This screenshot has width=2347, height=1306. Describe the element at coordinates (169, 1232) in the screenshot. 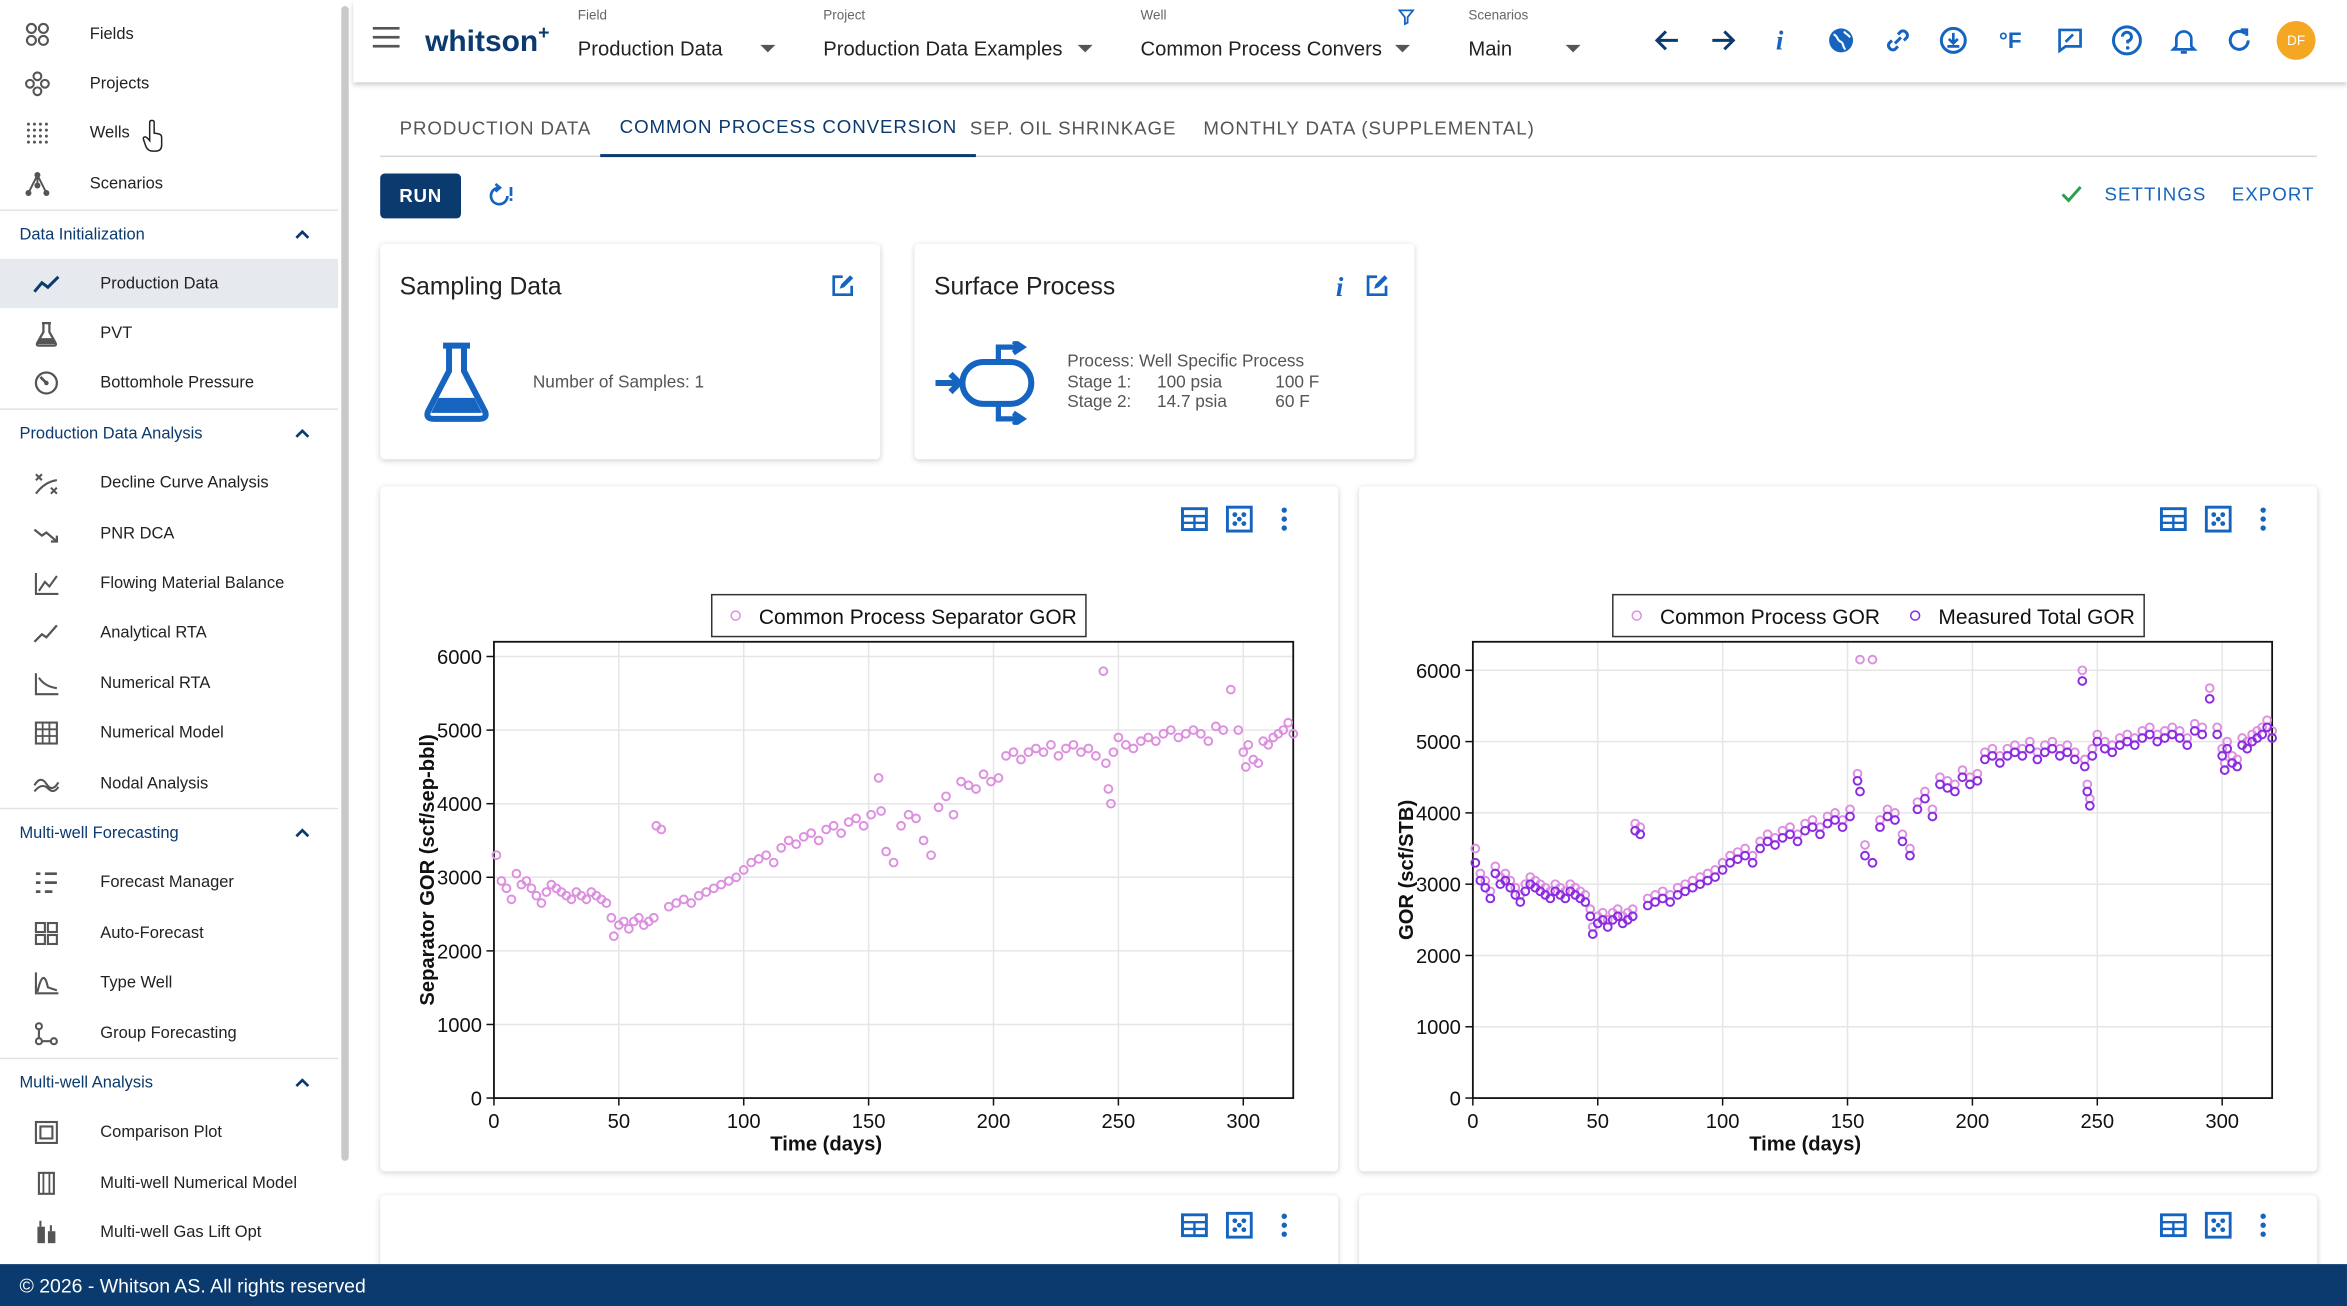

I see `sidebar-item-multi-well-gas-lift-opt: Multi-well Gas Lift Opt` at that location.